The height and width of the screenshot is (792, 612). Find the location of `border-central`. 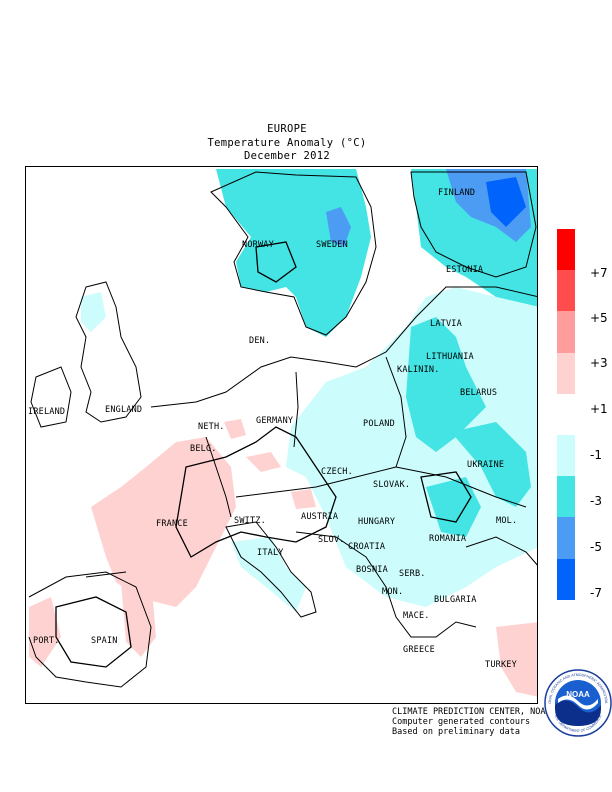

border-central is located at coordinates (316, 482).